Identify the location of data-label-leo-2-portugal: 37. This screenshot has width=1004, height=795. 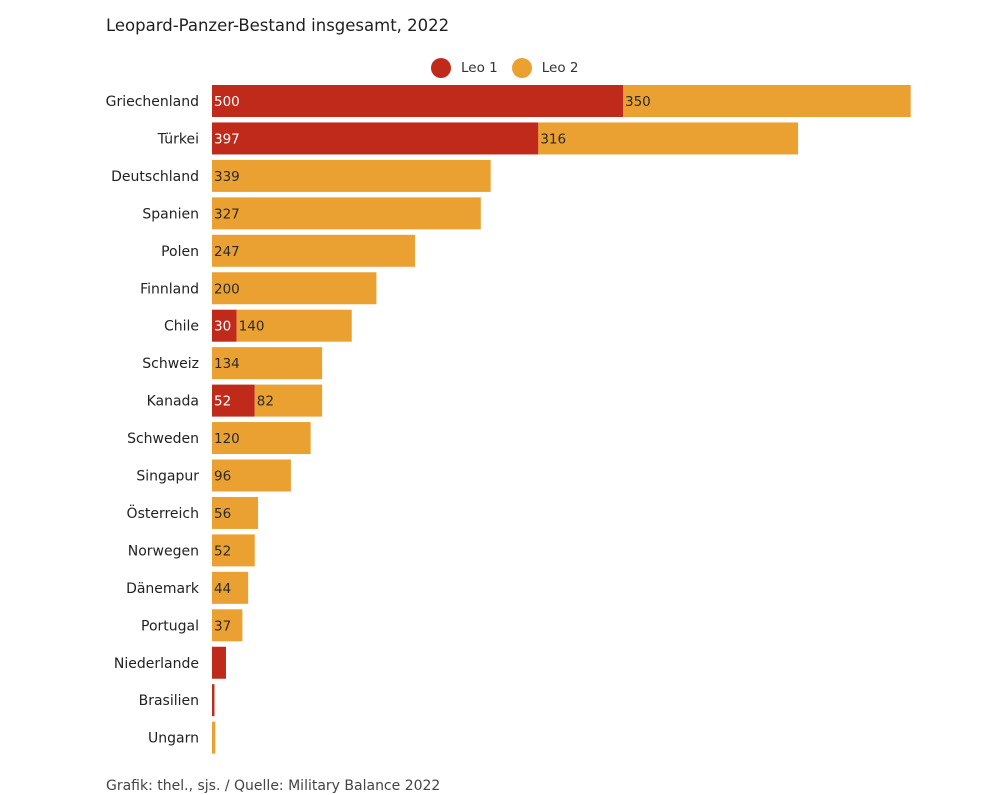
(222, 626).